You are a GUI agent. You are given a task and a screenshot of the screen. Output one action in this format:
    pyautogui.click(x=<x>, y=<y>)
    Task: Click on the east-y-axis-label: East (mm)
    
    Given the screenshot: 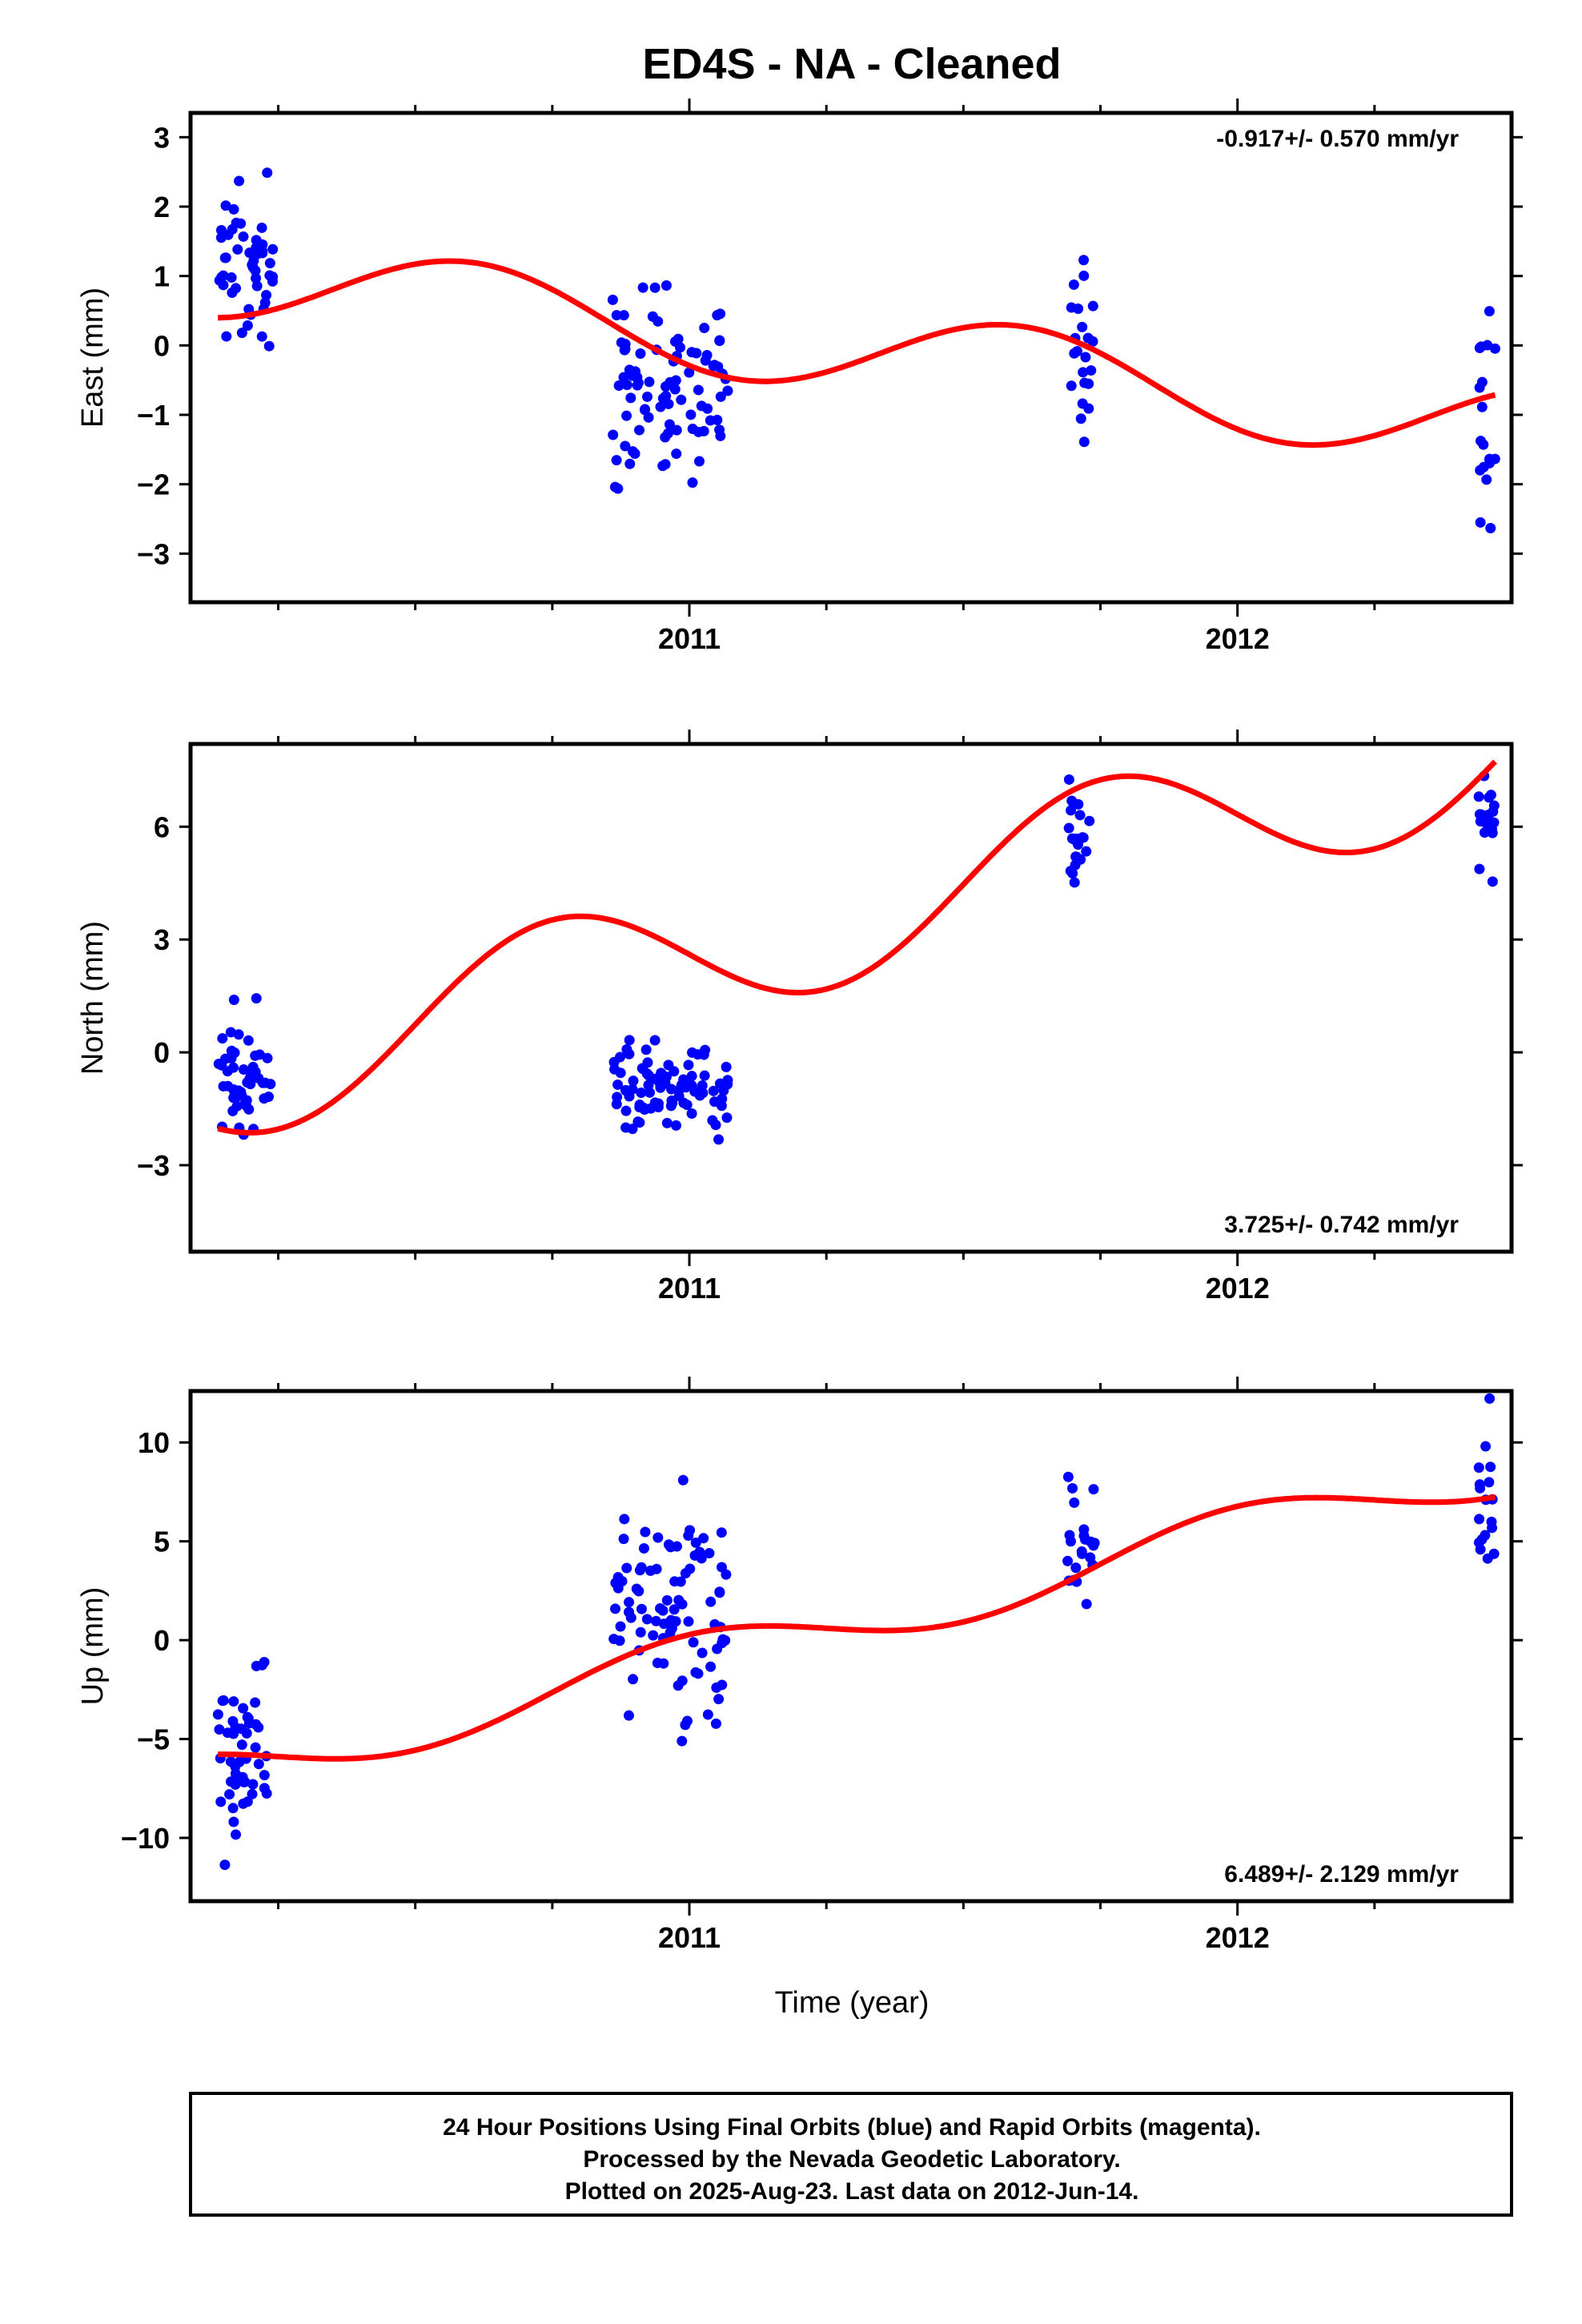 What is the action you would take?
    pyautogui.click(x=93, y=357)
    